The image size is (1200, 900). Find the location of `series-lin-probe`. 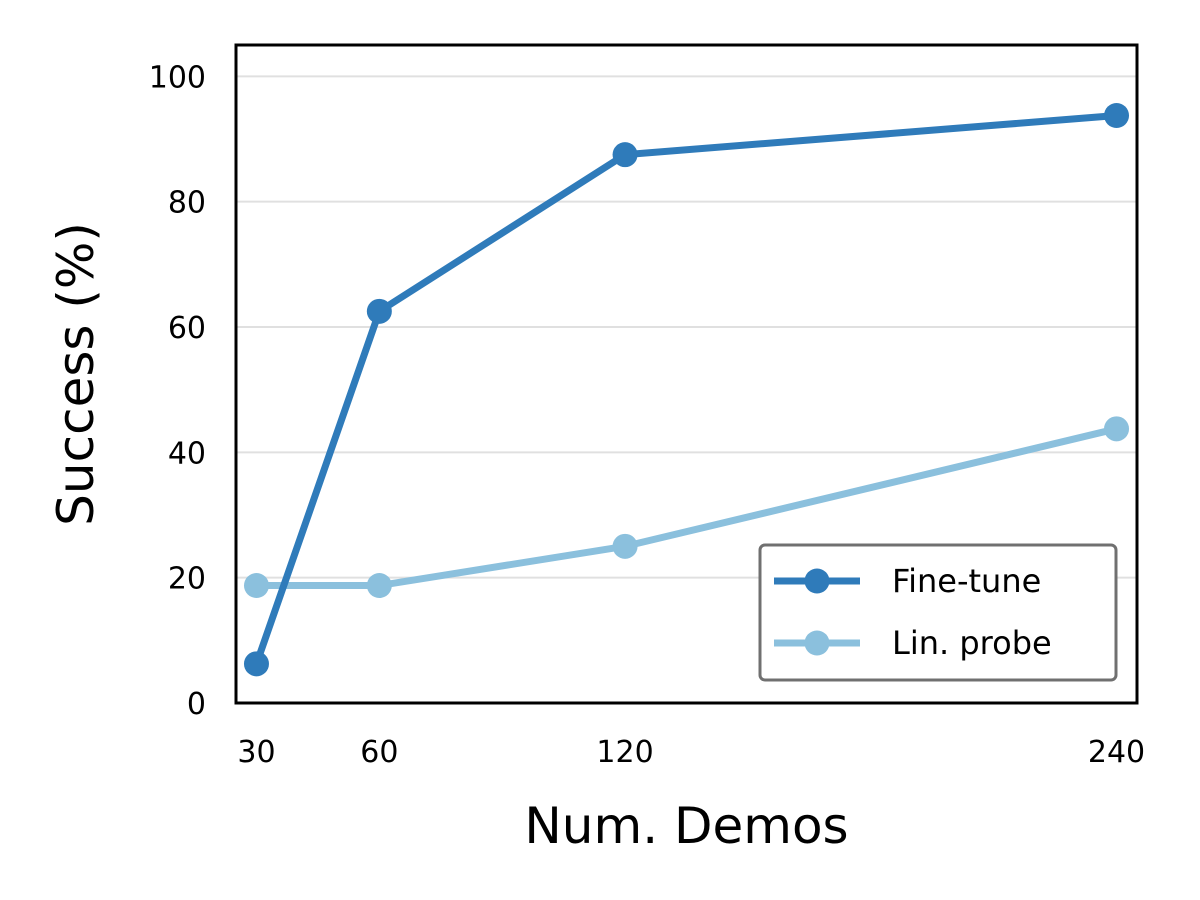

series-lin-probe is located at coordinates (686, 507).